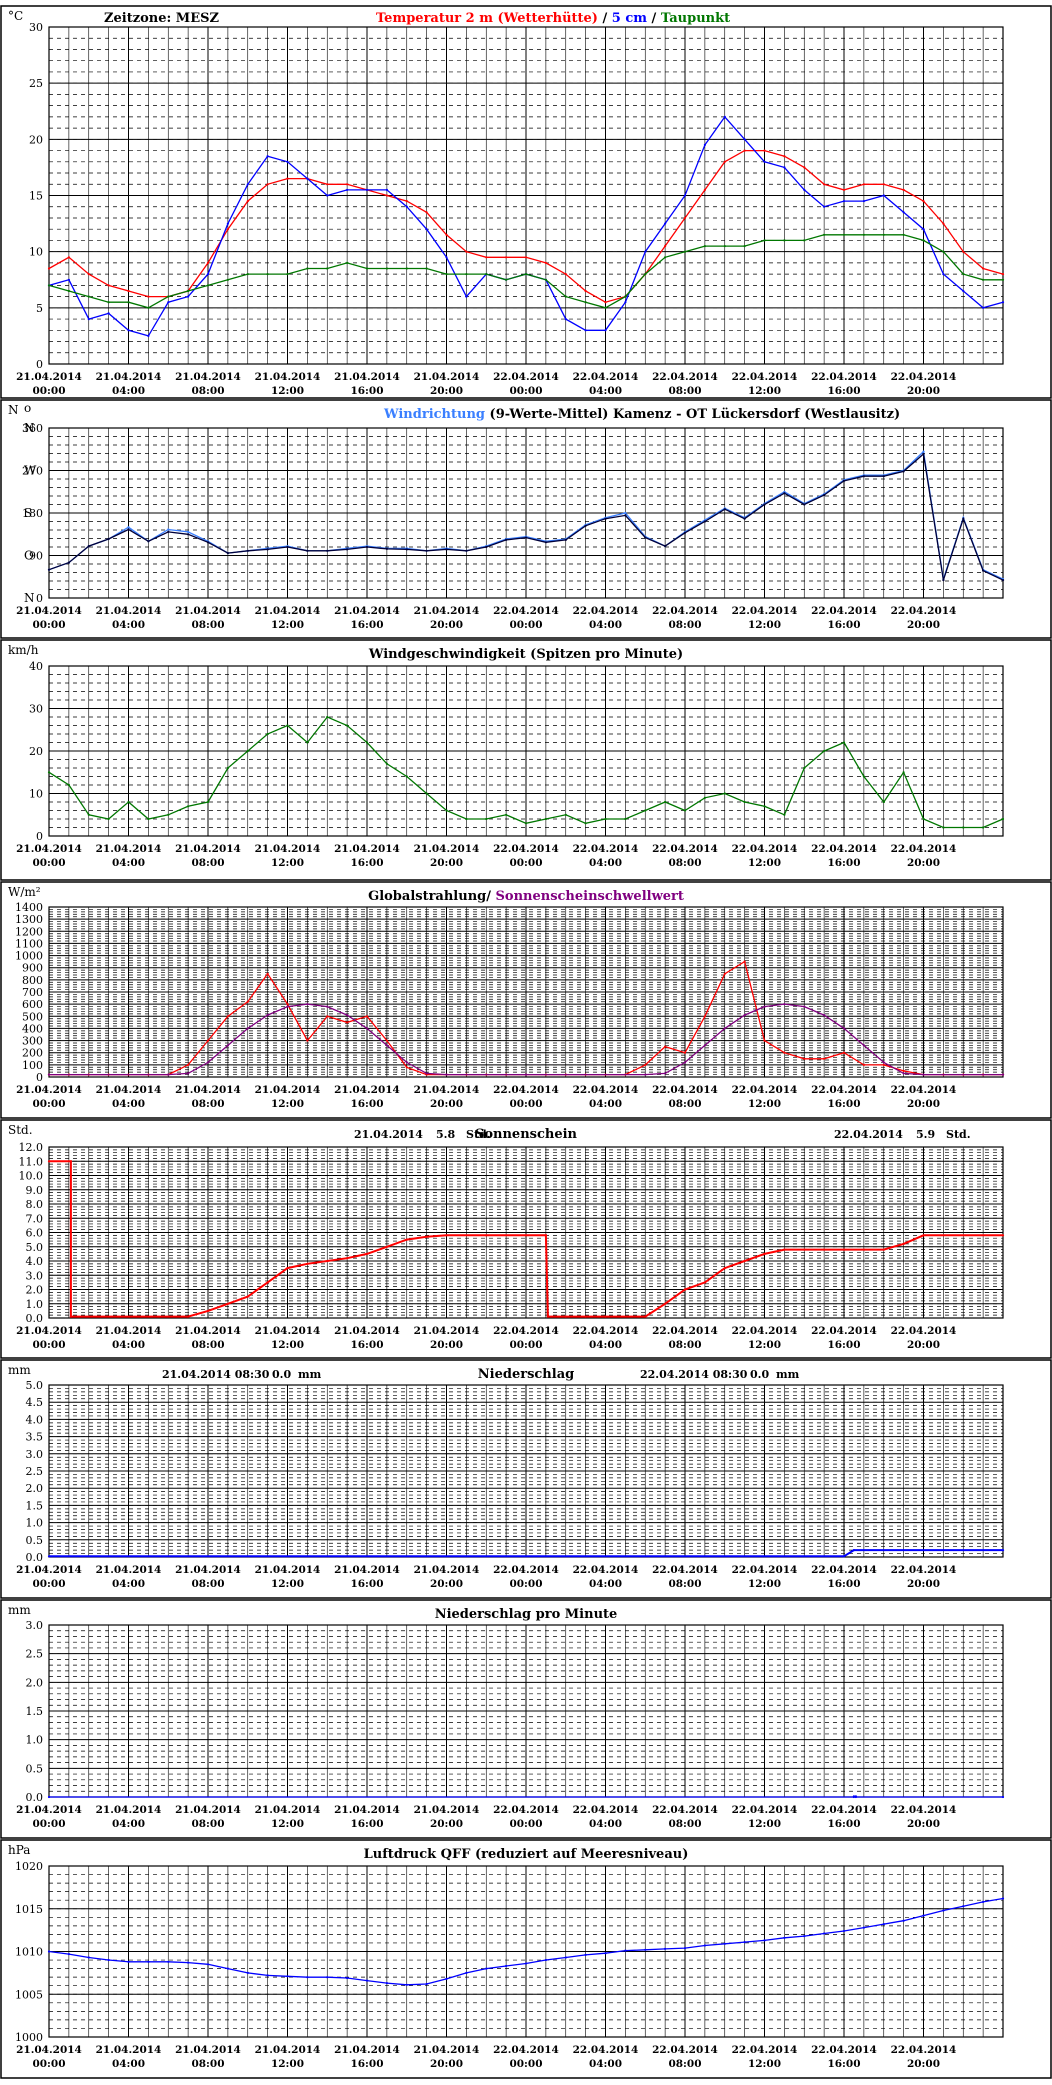 Image resolution: width=1052 pixels, height=2085 pixels. Describe the element at coordinates (29, 1994) in the screenshot. I see `y-tick-label: 1005` at that location.